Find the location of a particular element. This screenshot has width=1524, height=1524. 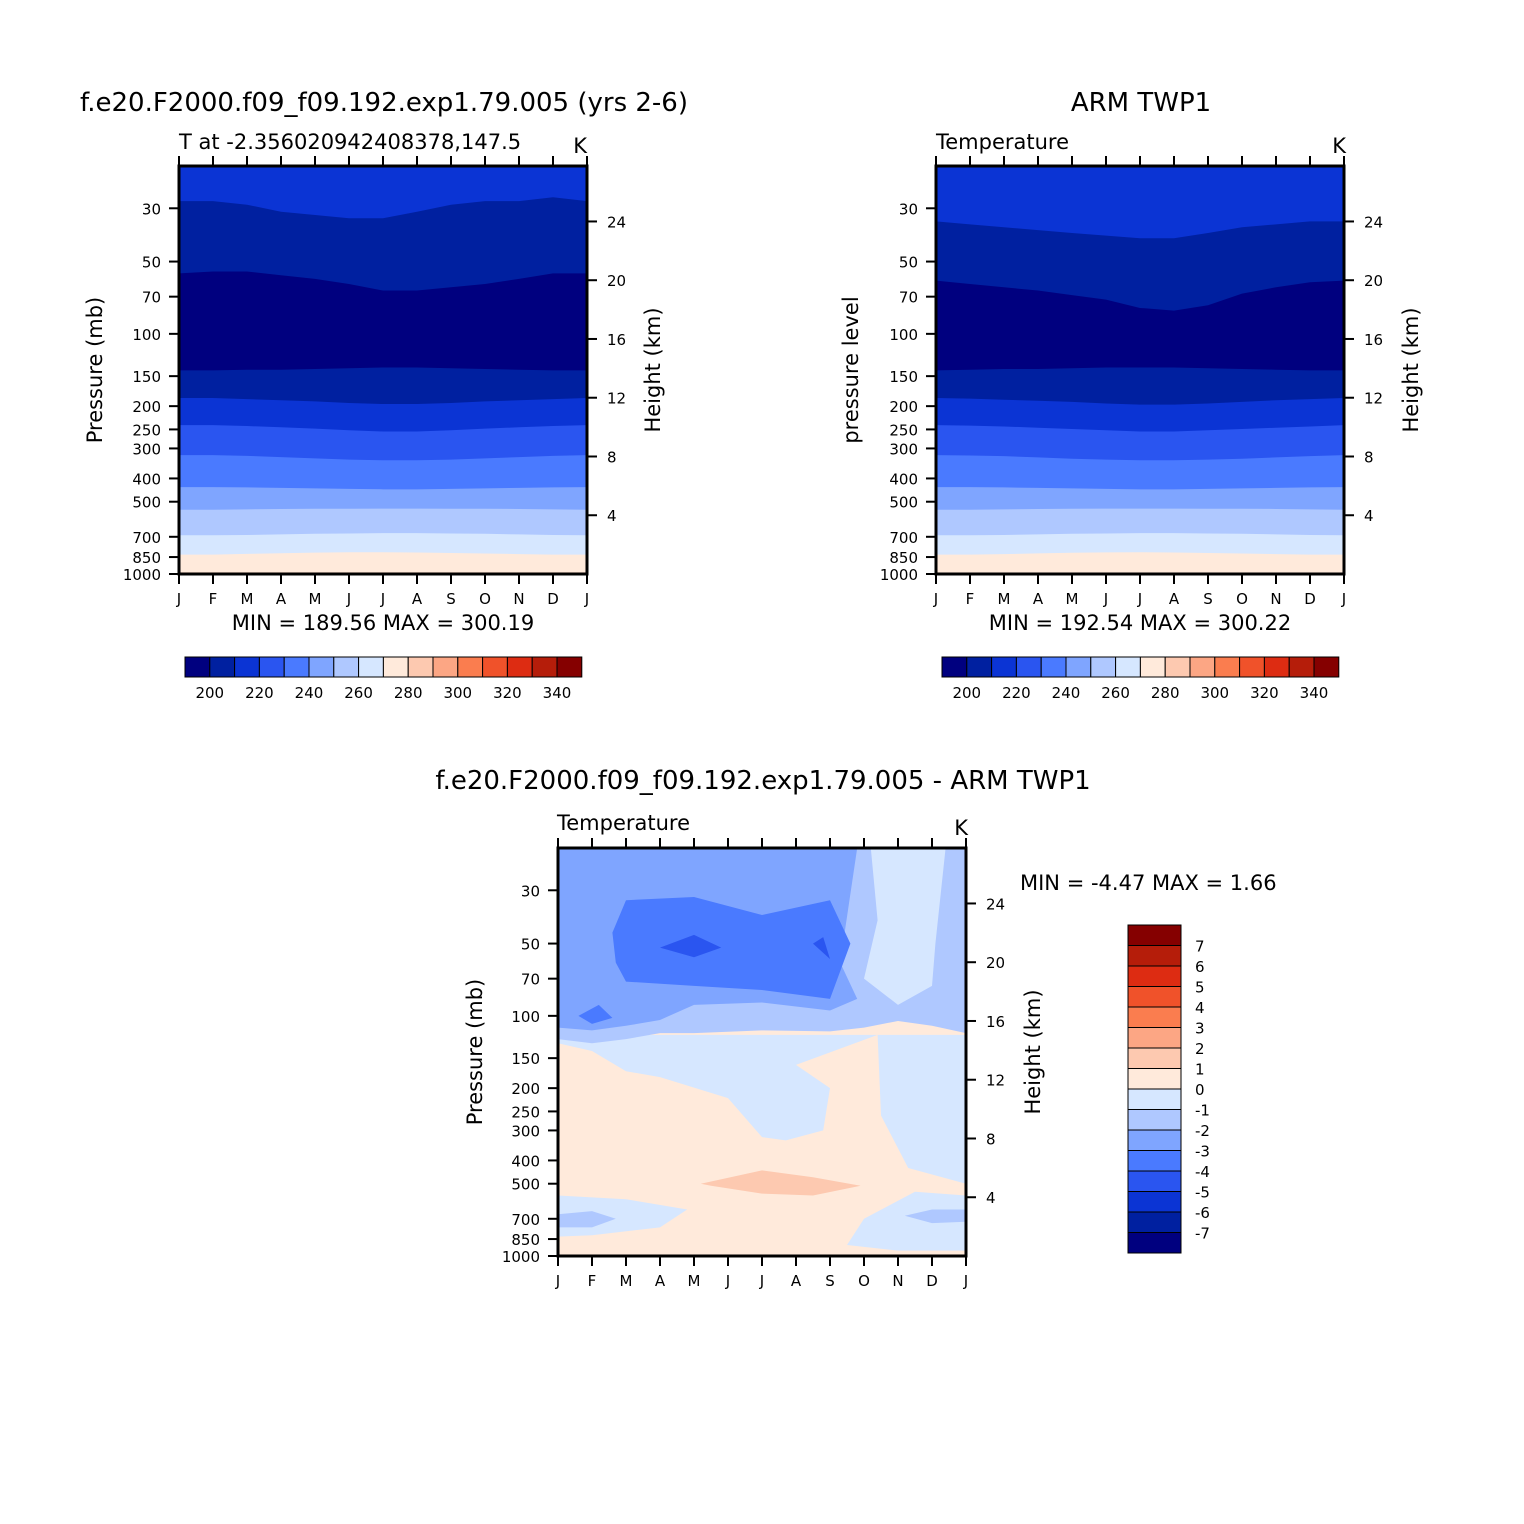

panel-obs-right-axis-label: Height (km) is located at coordinates (1411, 369).